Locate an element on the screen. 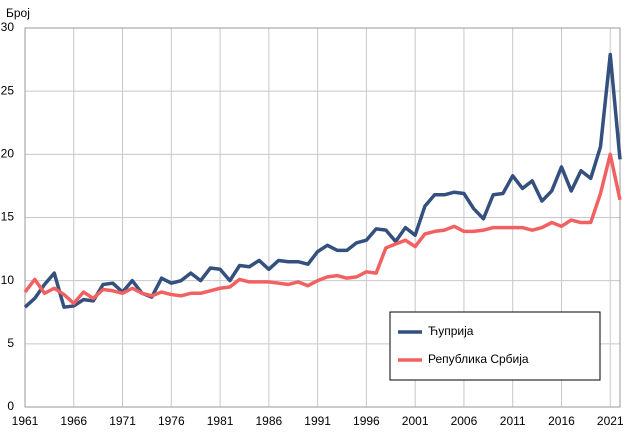 The height and width of the screenshot is (435, 625). x-tick-label: 2006 is located at coordinates (464, 421).